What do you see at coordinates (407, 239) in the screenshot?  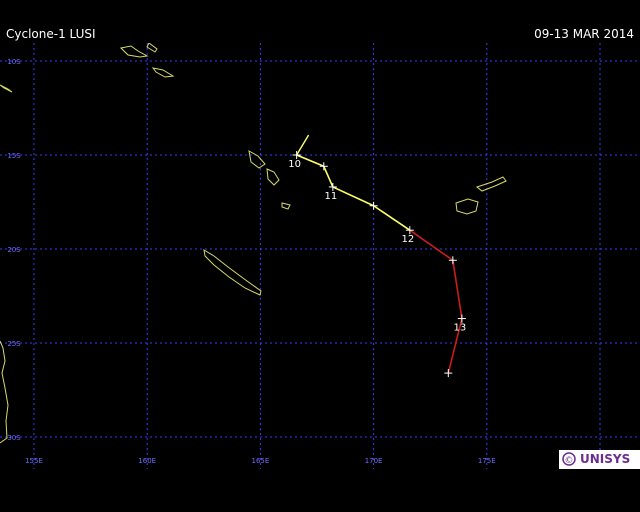 I see `track-day-label: 12` at bounding box center [407, 239].